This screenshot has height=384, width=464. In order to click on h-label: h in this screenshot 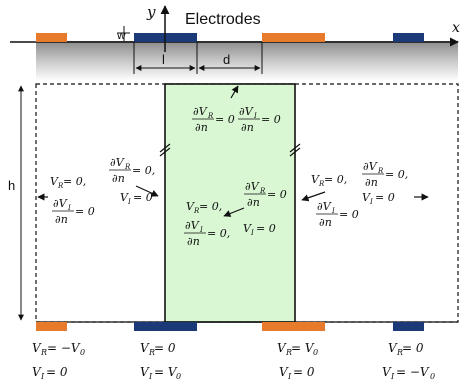, I will do `click(11, 185)`.